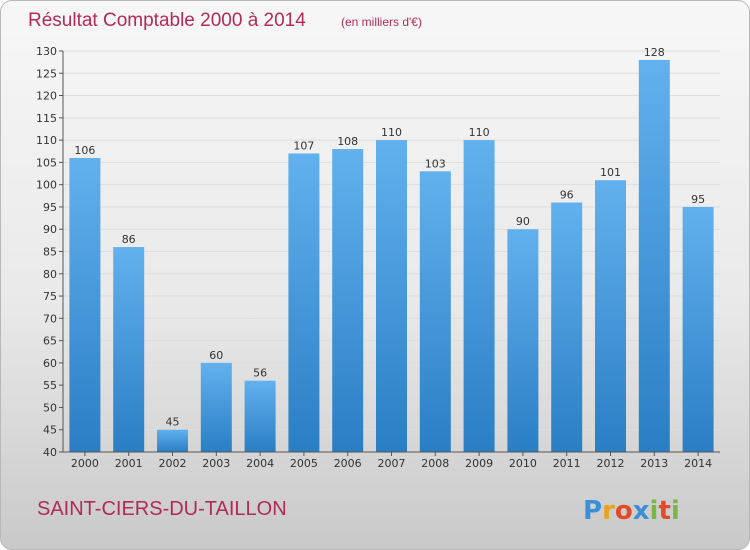 This screenshot has width=750, height=550. I want to click on x-tick-label-2002: 2002, so click(173, 463).